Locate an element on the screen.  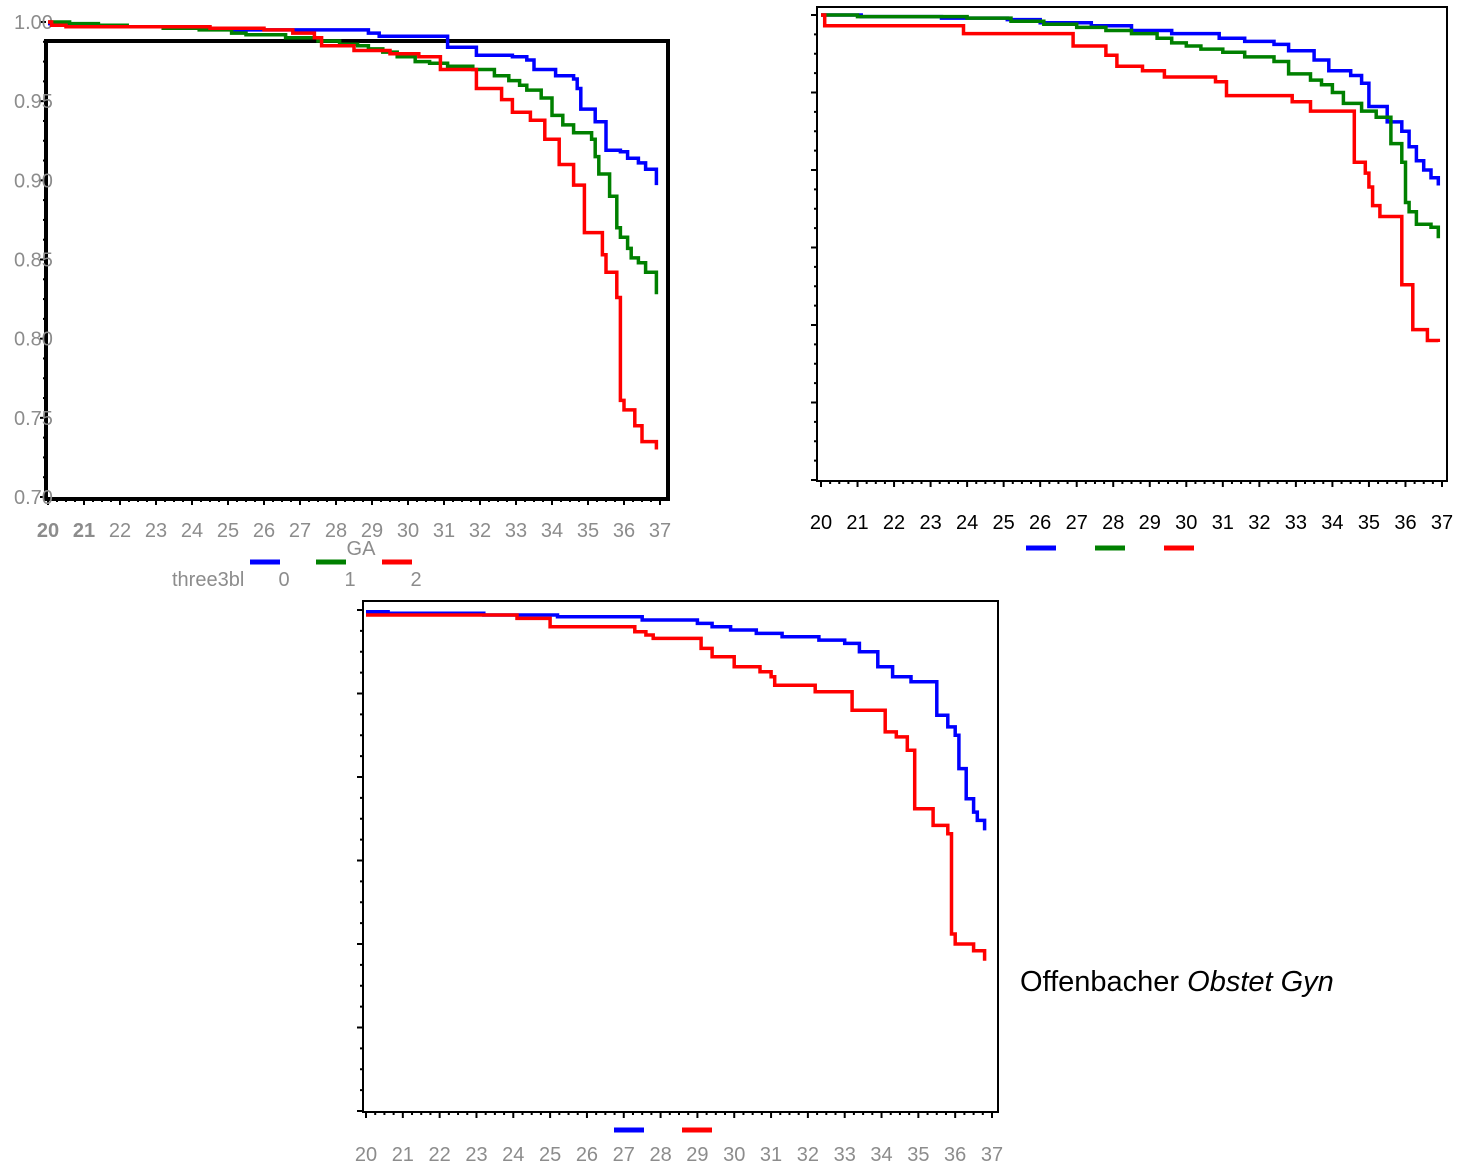
legend-label: 1 is located at coordinates (349, 580).